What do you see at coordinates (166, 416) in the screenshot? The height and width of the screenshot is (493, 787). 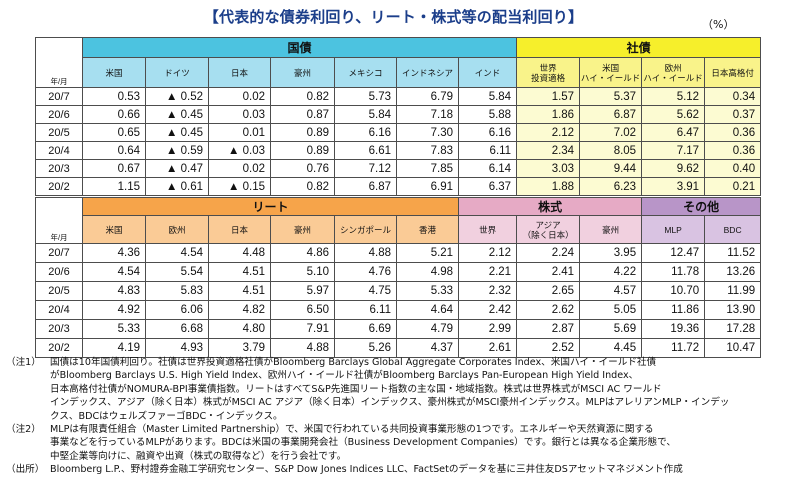 I see `note-line: クス、BDCはウェルズファーゴBDC・インデックス。` at bounding box center [166, 416].